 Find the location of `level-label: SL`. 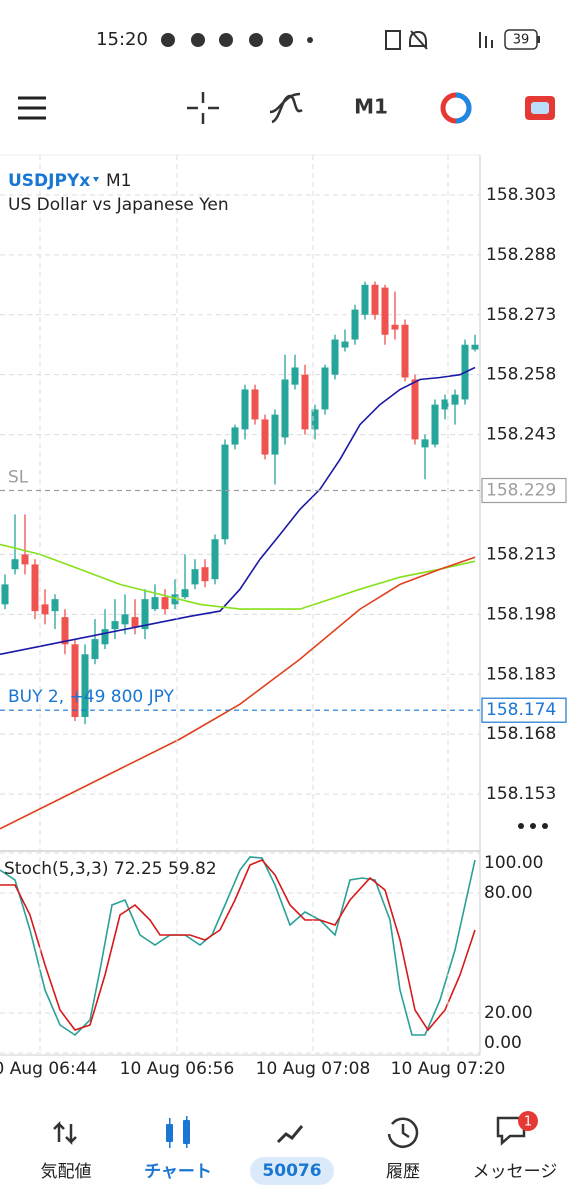

level-label: SL is located at coordinates (18, 478).